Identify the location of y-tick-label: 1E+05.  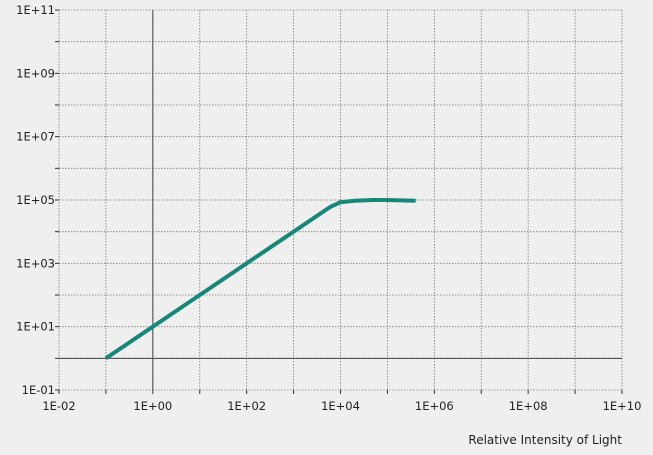
(35, 200).